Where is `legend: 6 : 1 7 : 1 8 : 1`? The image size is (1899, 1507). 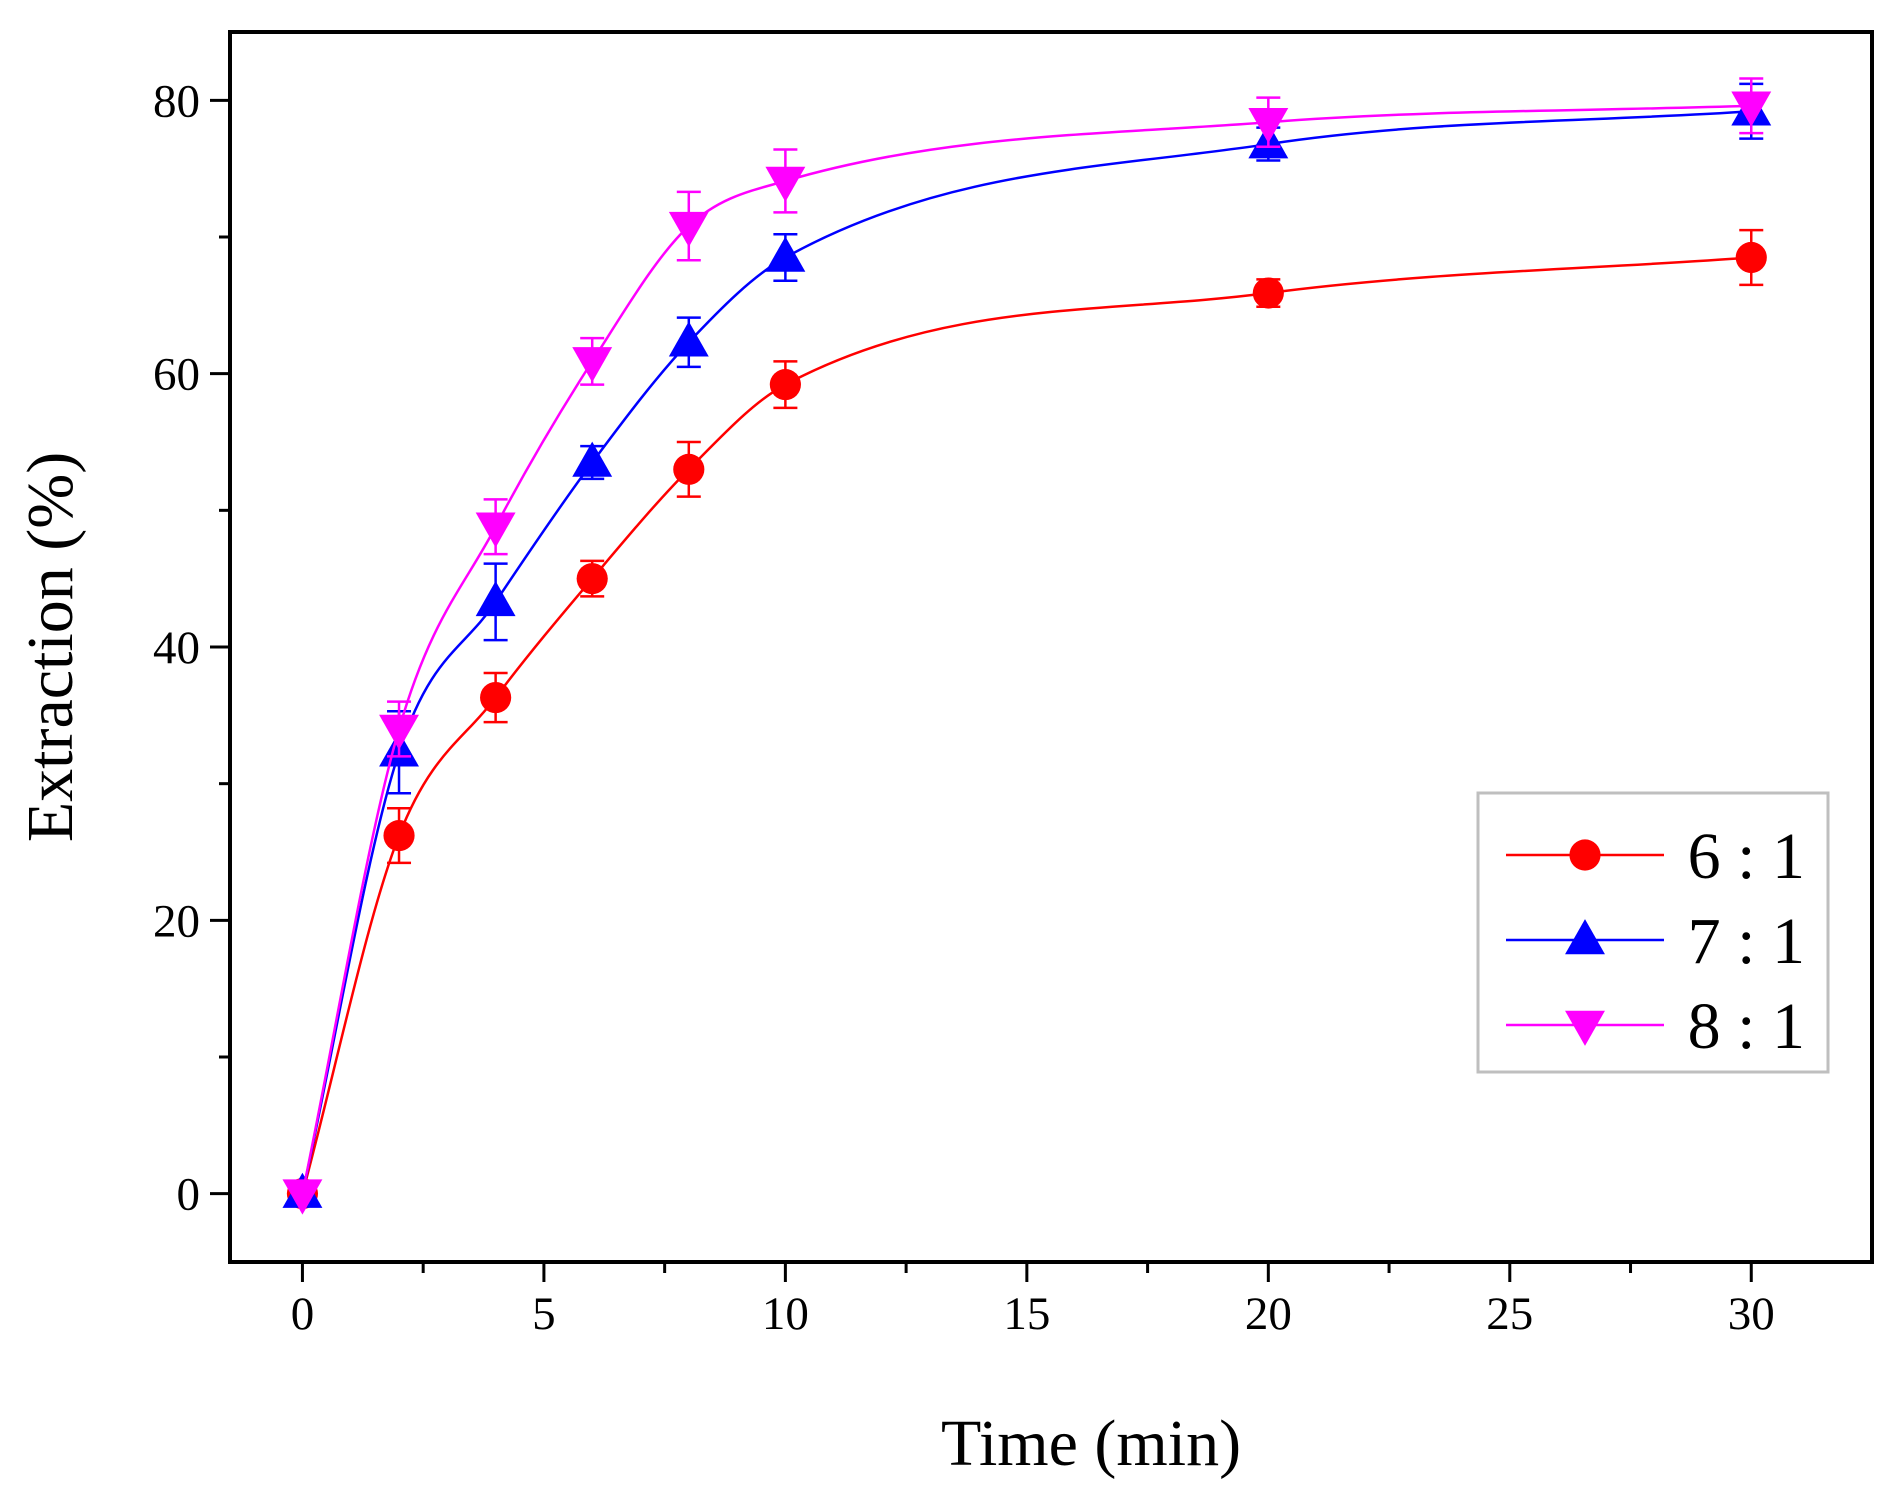 legend: 6 : 1 7 : 1 8 : 1 is located at coordinates (1653, 932).